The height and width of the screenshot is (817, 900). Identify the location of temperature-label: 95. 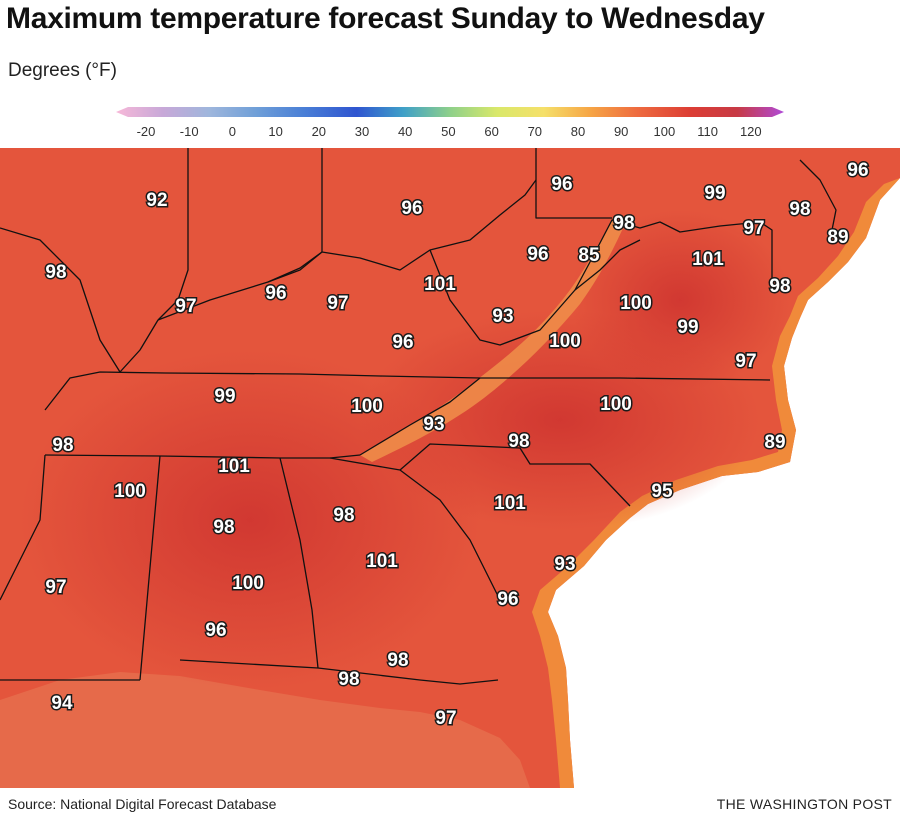
(662, 491).